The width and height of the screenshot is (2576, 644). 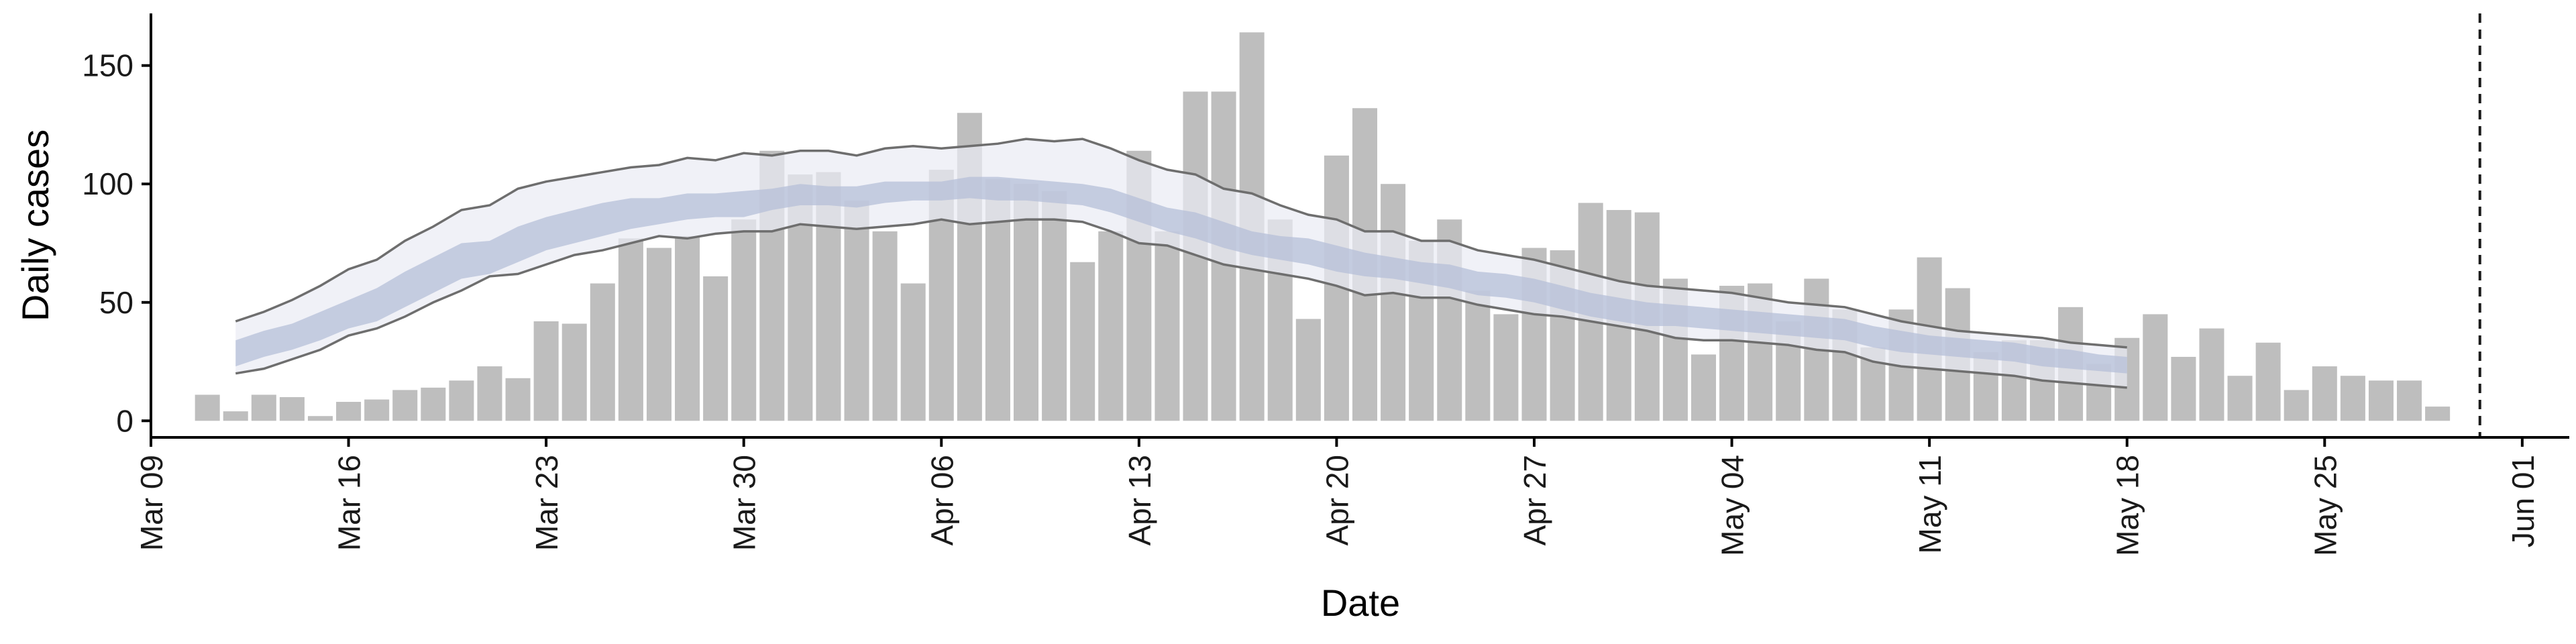 What do you see at coordinates (124, 420) in the screenshot?
I see `y-tick-label: 0` at bounding box center [124, 420].